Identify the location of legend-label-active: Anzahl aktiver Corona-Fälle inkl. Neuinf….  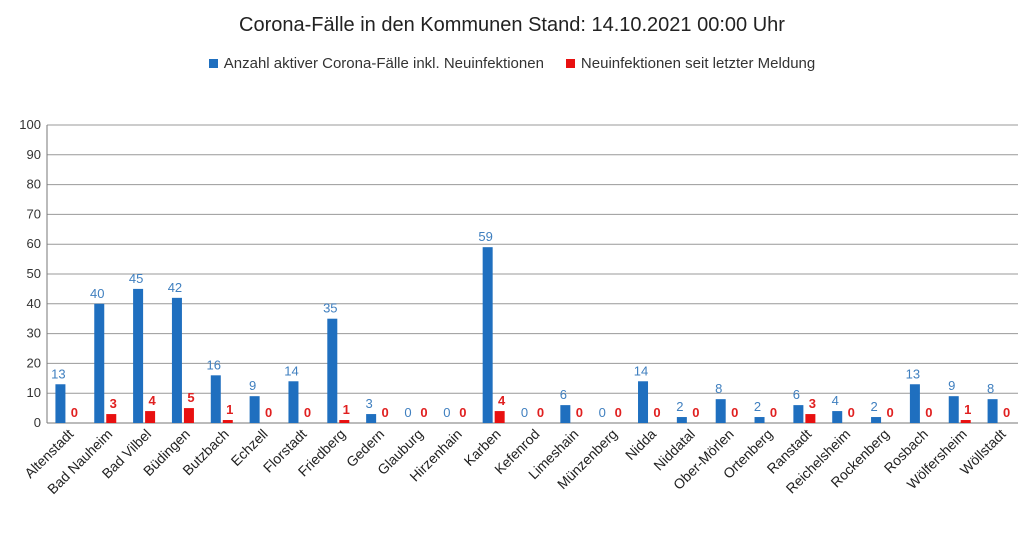
(383, 63).